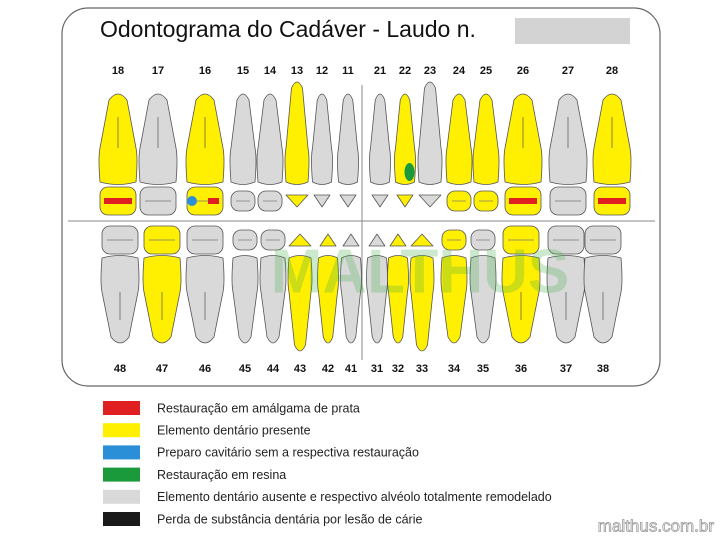  Describe the element at coordinates (205, 369) in the screenshot. I see `tooth-number: 46` at that location.